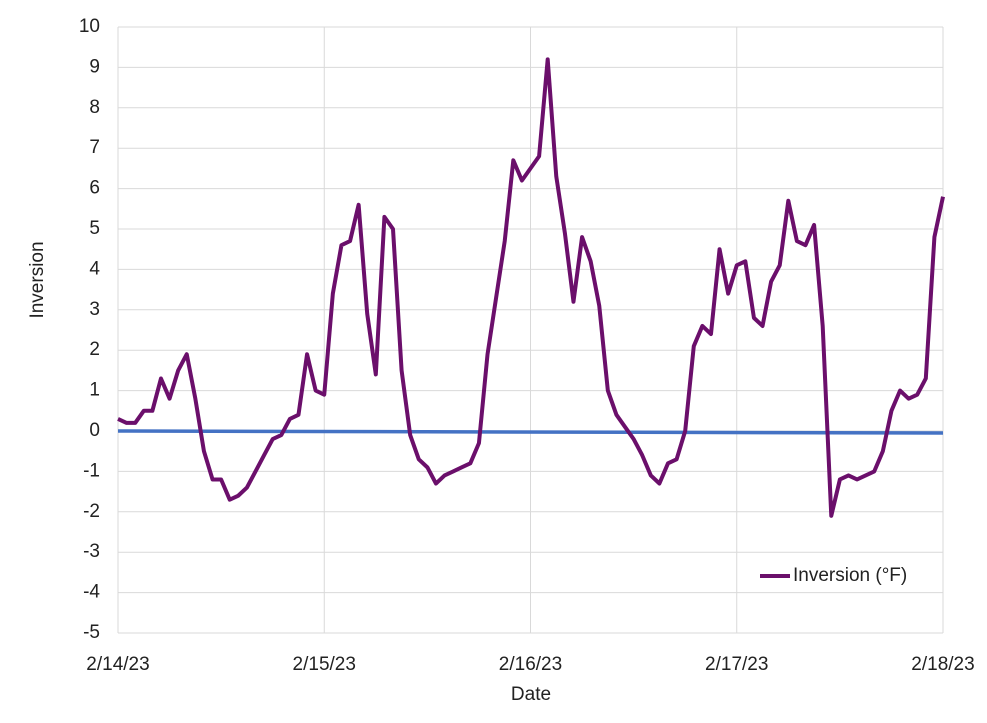 The height and width of the screenshot is (723, 987). Describe the element at coordinates (942, 664) in the screenshot. I see `x-tick-label: 2/18/23` at that location.